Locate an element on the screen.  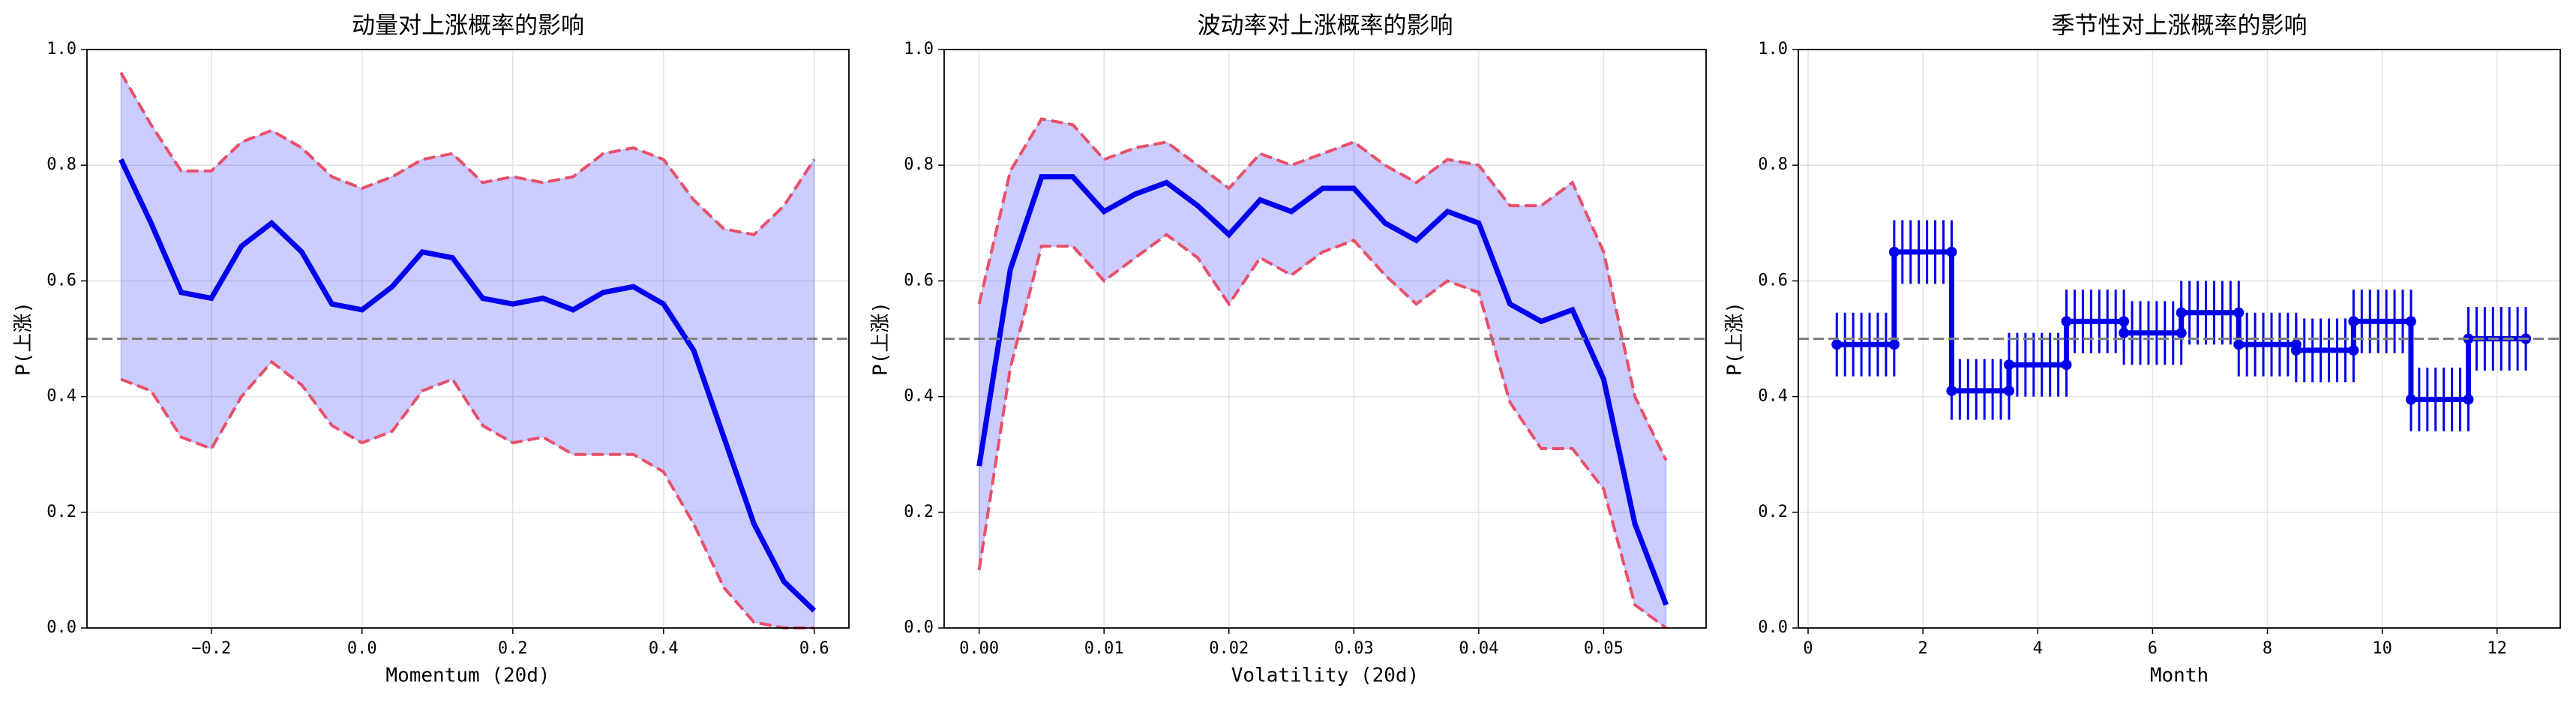
x-tick-label: 0.2 is located at coordinates (513, 648).